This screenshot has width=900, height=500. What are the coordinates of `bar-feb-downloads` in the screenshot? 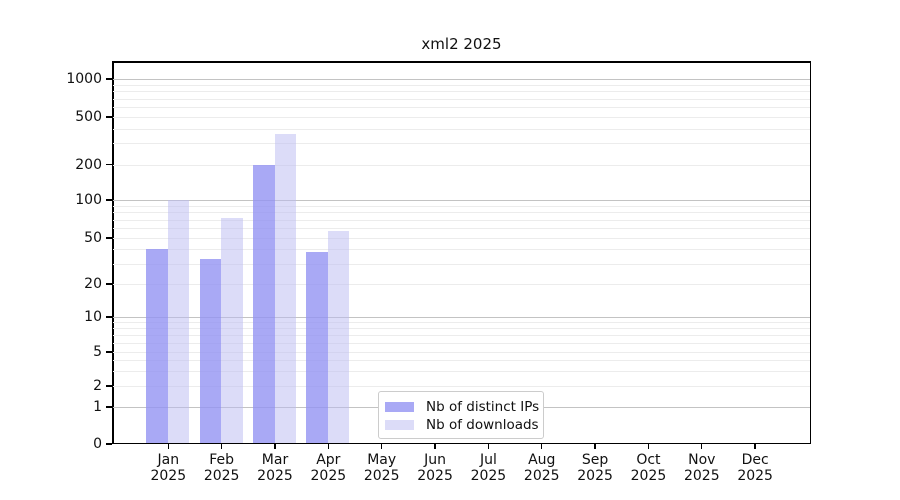 It's located at (232, 330).